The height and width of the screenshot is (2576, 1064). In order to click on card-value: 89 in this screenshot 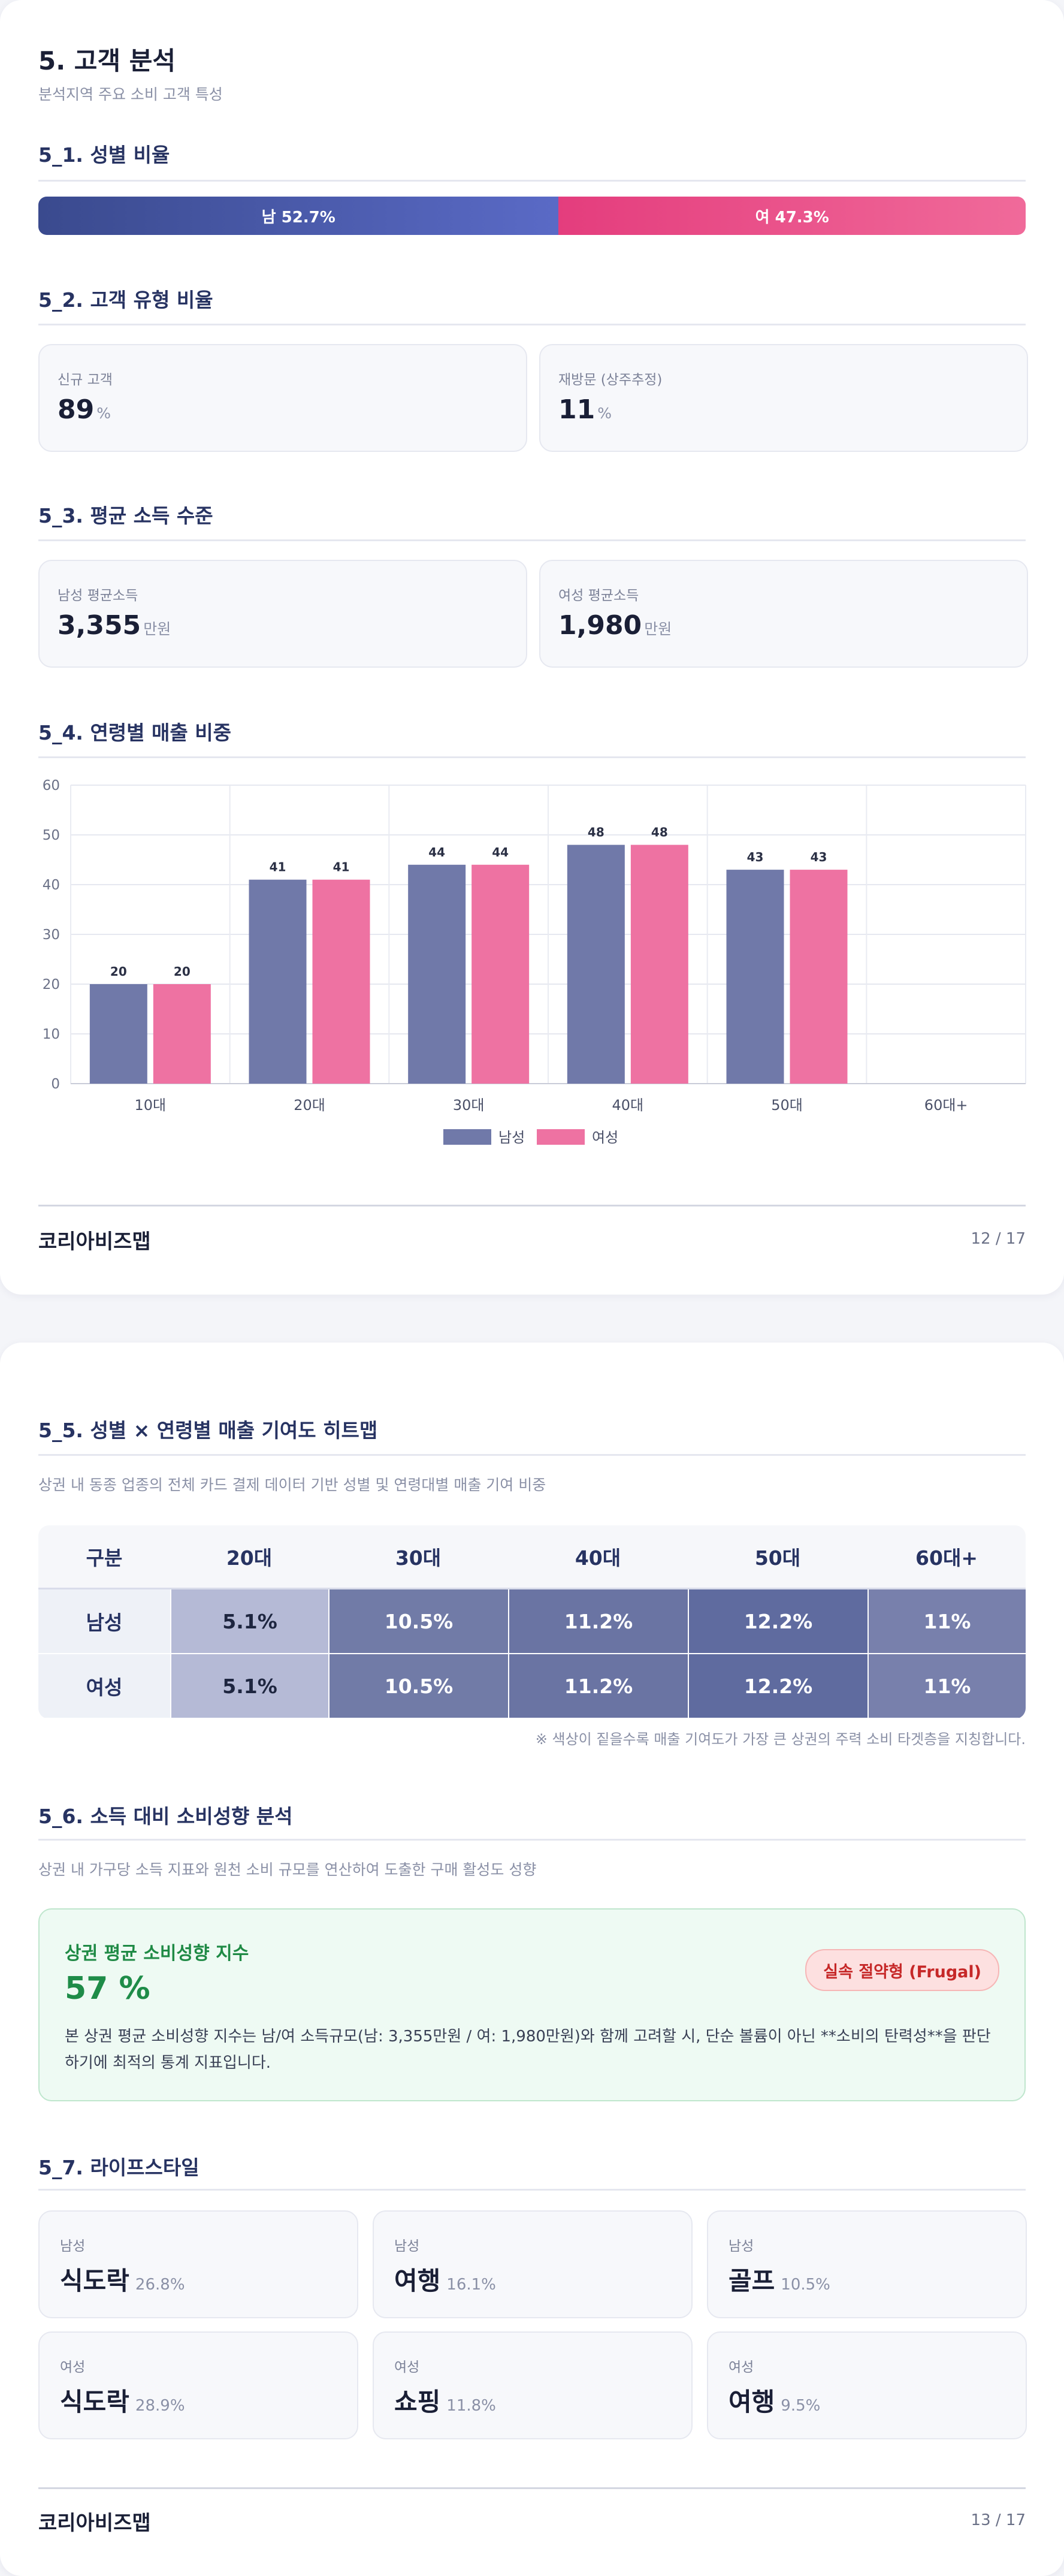, I will do `click(76, 410)`.